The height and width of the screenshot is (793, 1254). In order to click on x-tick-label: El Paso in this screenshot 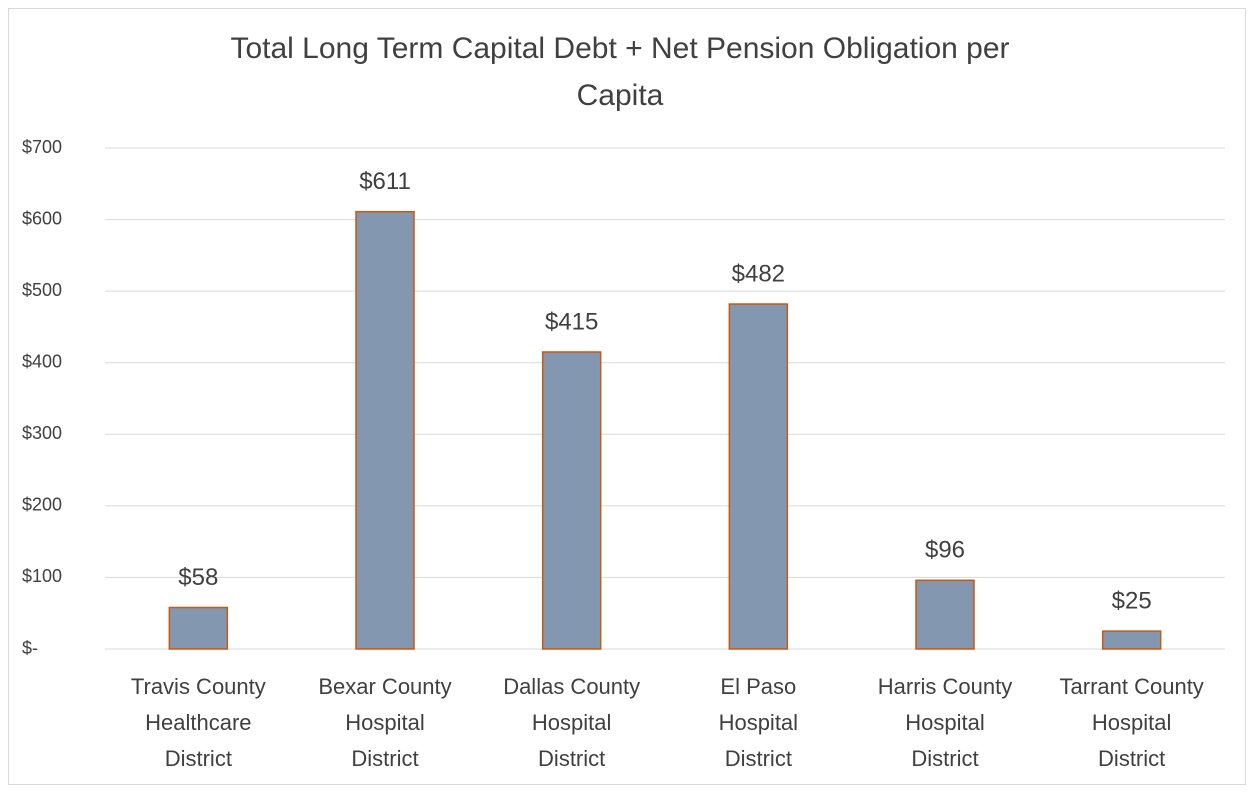, I will do `click(758, 686)`.